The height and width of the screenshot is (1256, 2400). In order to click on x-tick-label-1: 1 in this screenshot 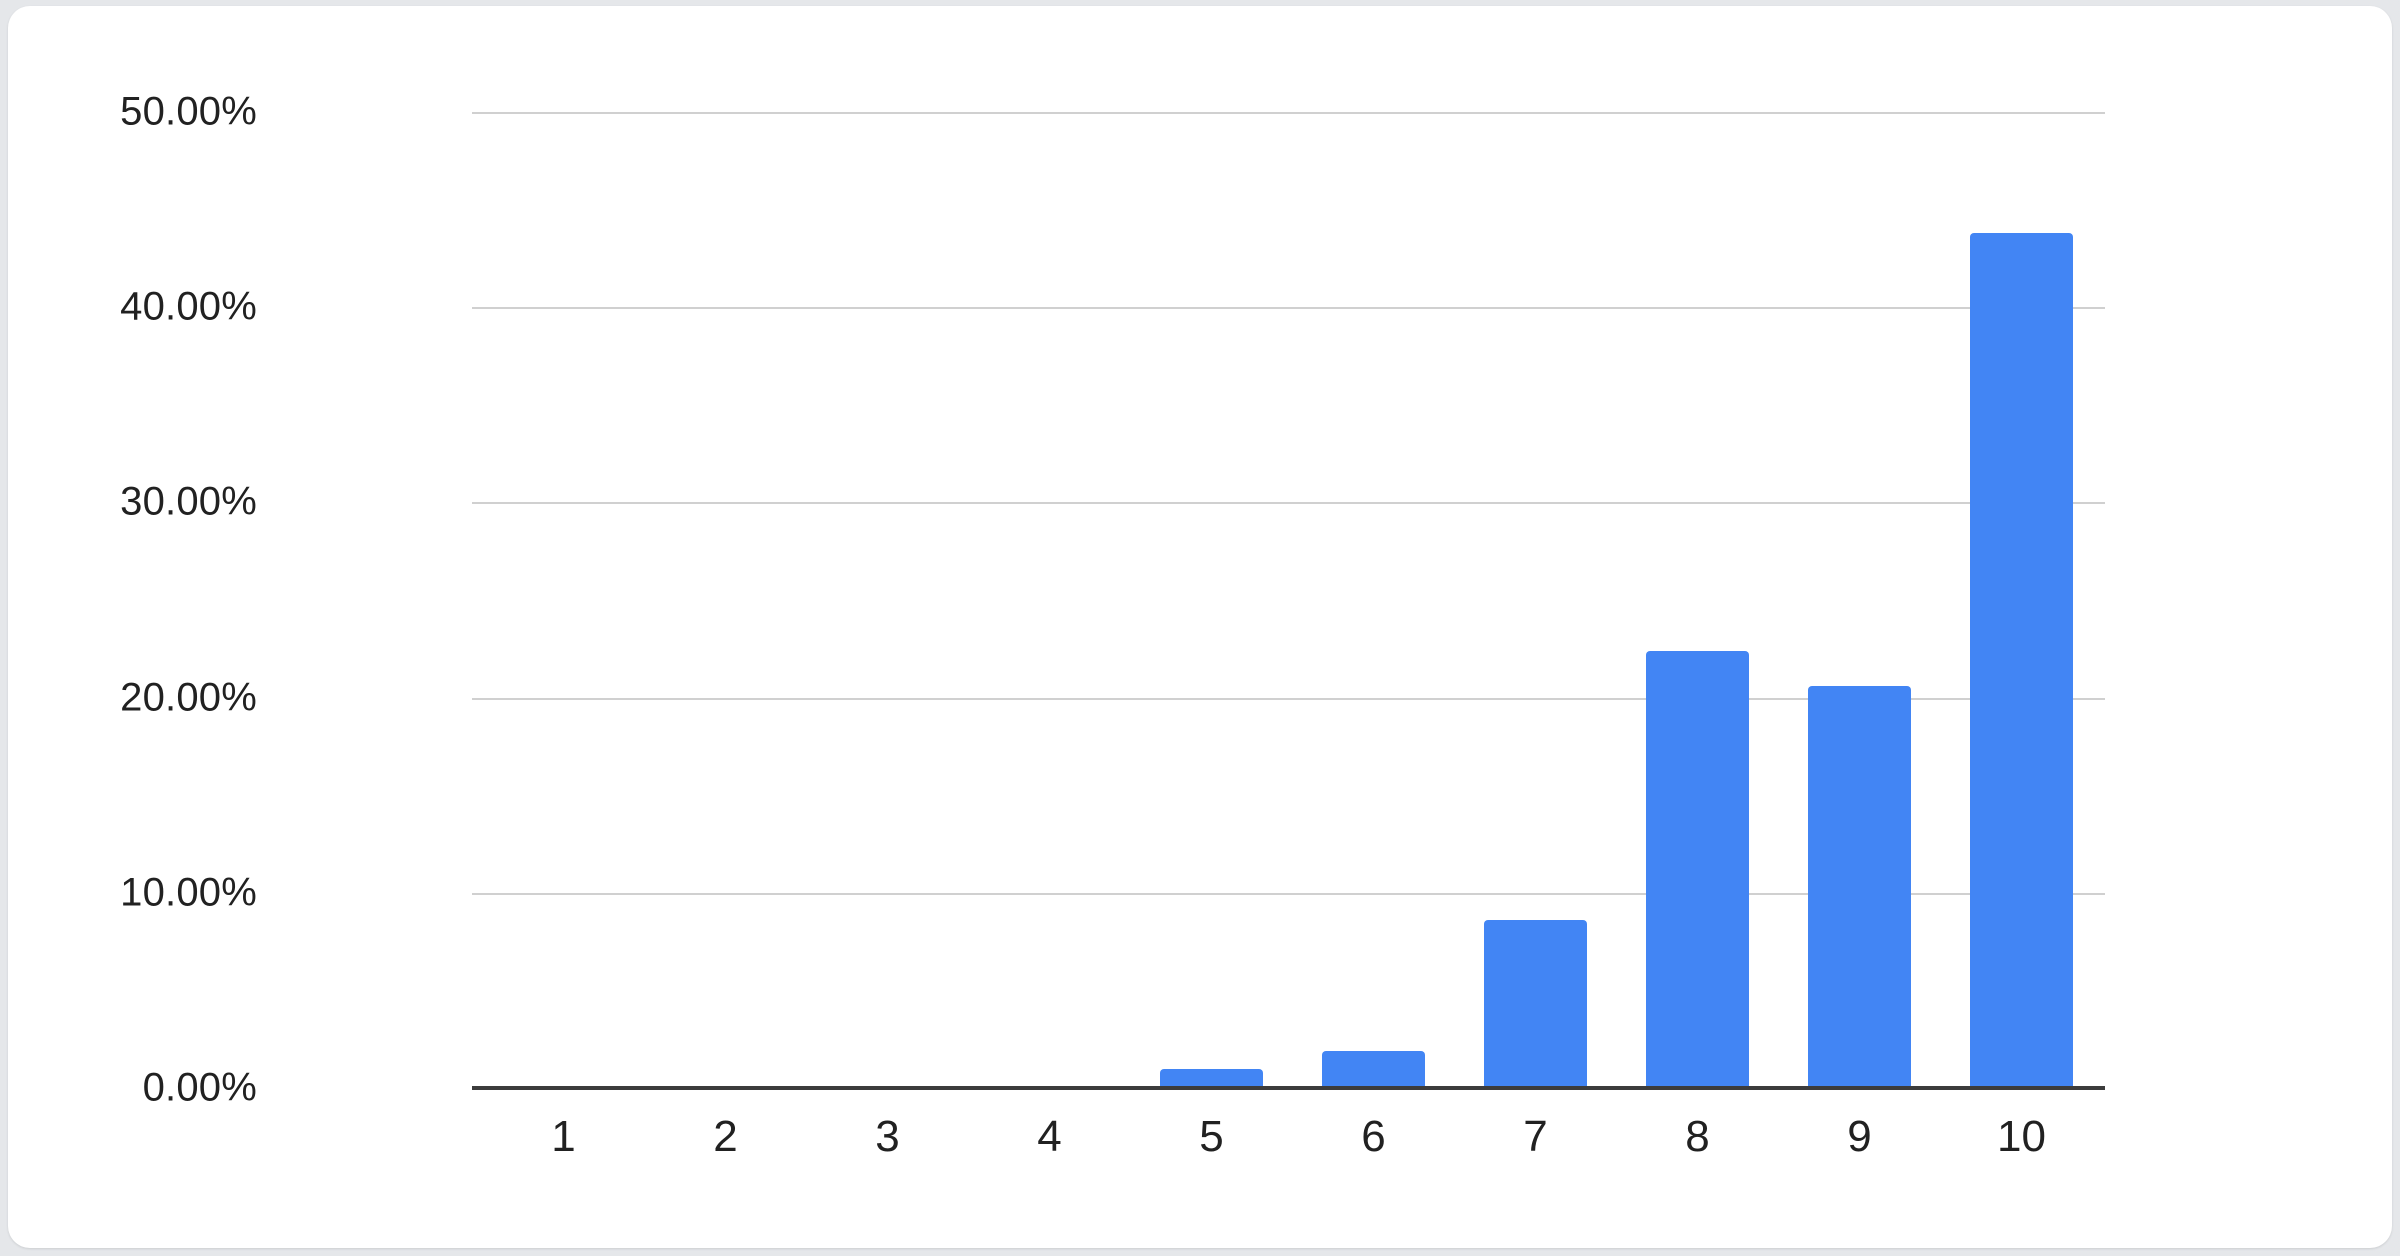, I will do `click(563, 1136)`.